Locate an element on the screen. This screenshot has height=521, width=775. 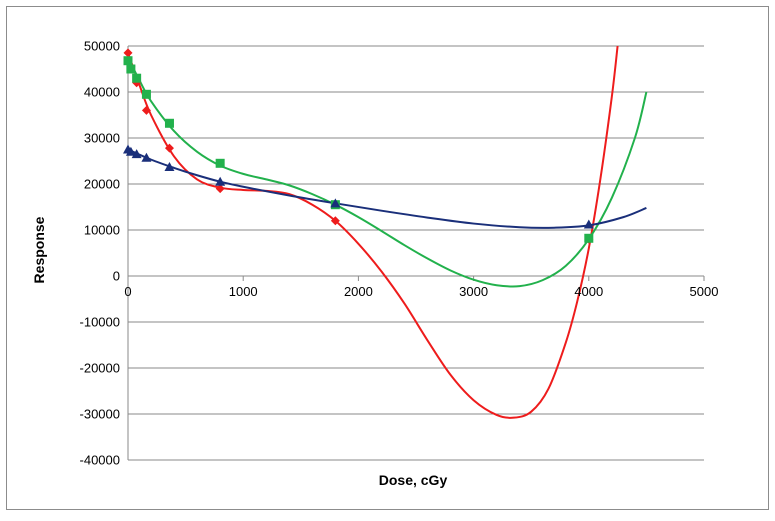
y-tick-label: -40000 is located at coordinates (100, 460).